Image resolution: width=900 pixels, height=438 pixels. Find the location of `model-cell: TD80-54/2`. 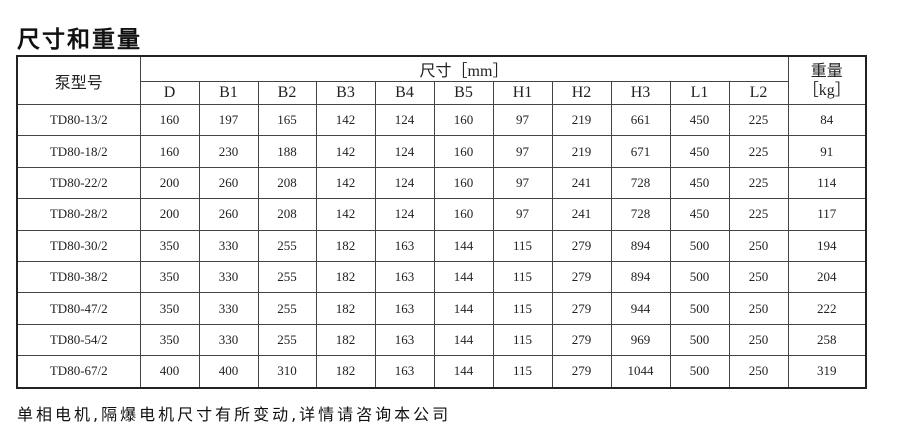

model-cell: TD80-54/2 is located at coordinates (78, 340).